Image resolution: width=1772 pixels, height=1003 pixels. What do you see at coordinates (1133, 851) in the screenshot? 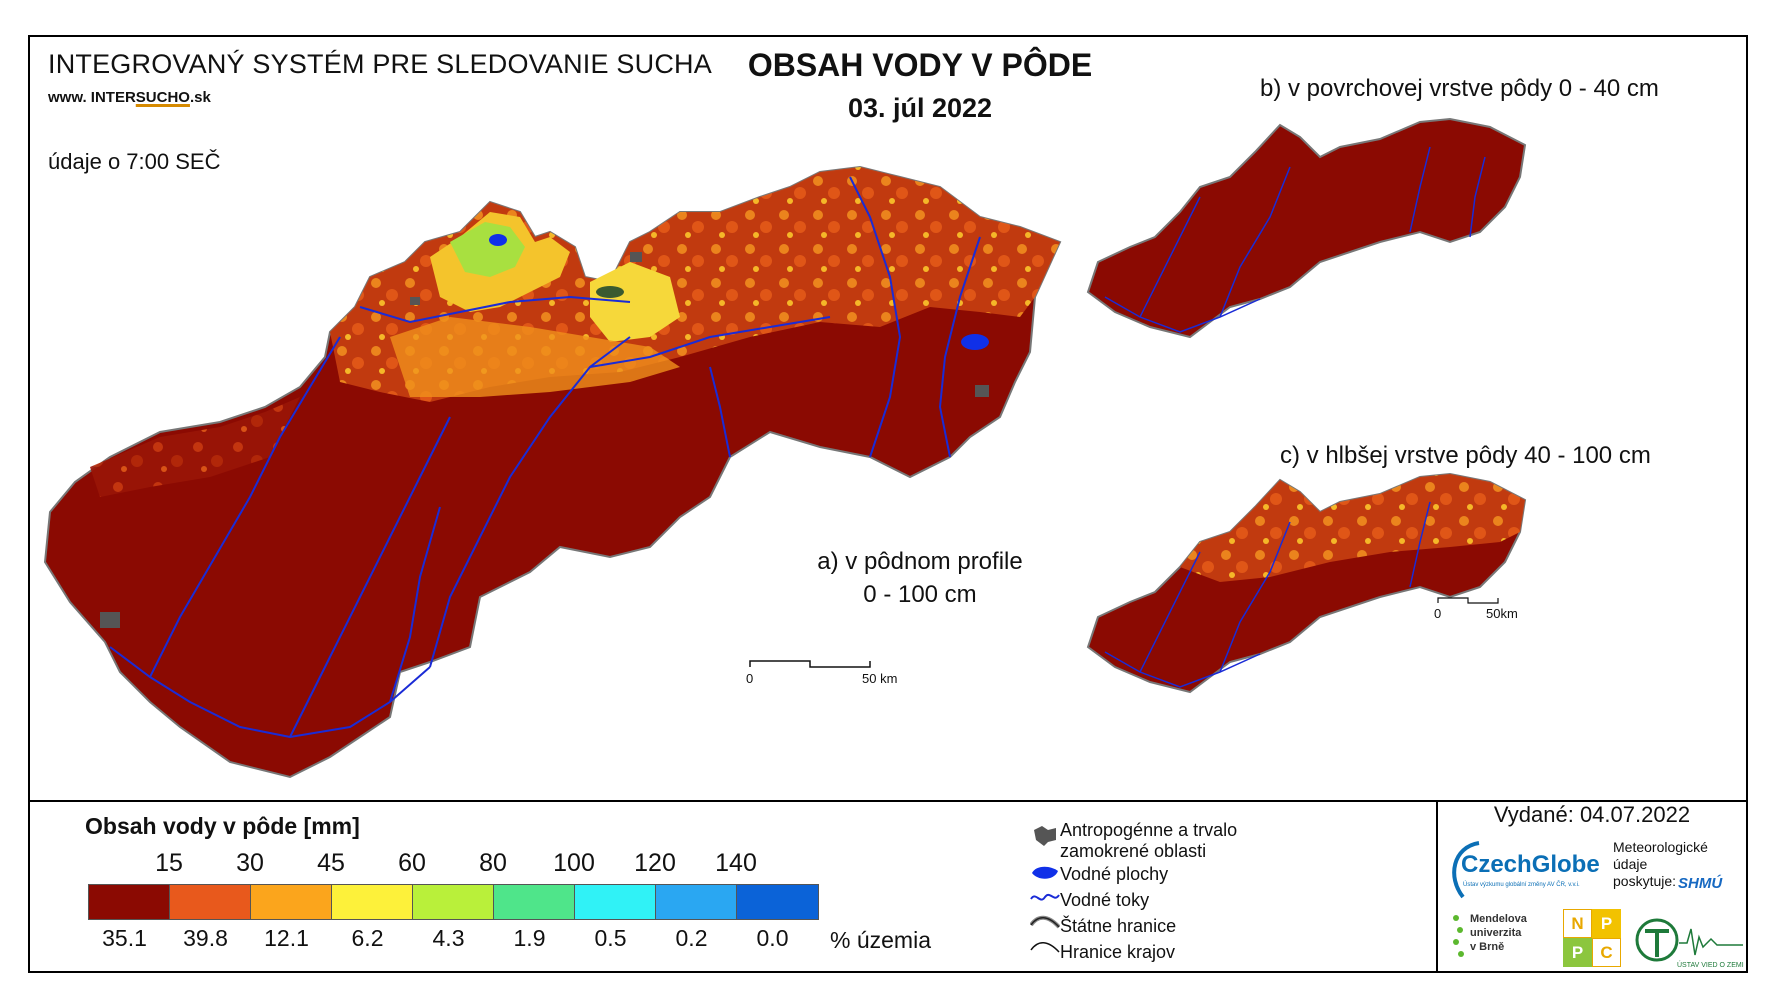
I see `key-anthropogenic-line2: zamokrené oblasti` at bounding box center [1133, 851].